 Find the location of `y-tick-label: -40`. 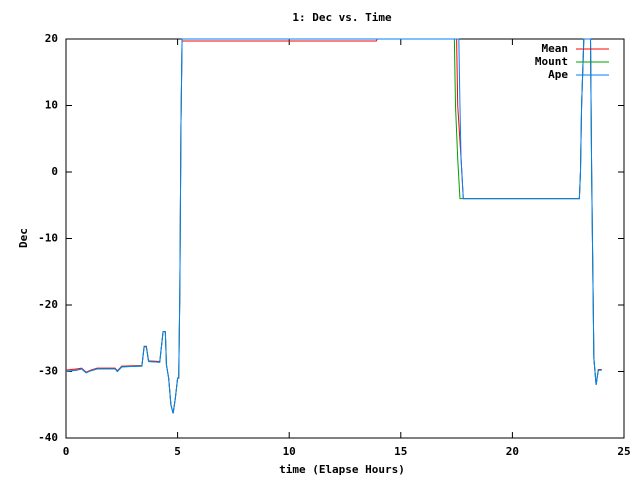

y-tick-label: -40 is located at coordinates (48, 437).